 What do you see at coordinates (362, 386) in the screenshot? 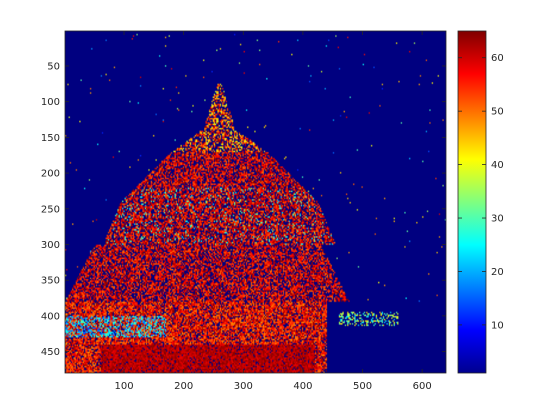
I see `x-tick-label: 500` at bounding box center [362, 386].